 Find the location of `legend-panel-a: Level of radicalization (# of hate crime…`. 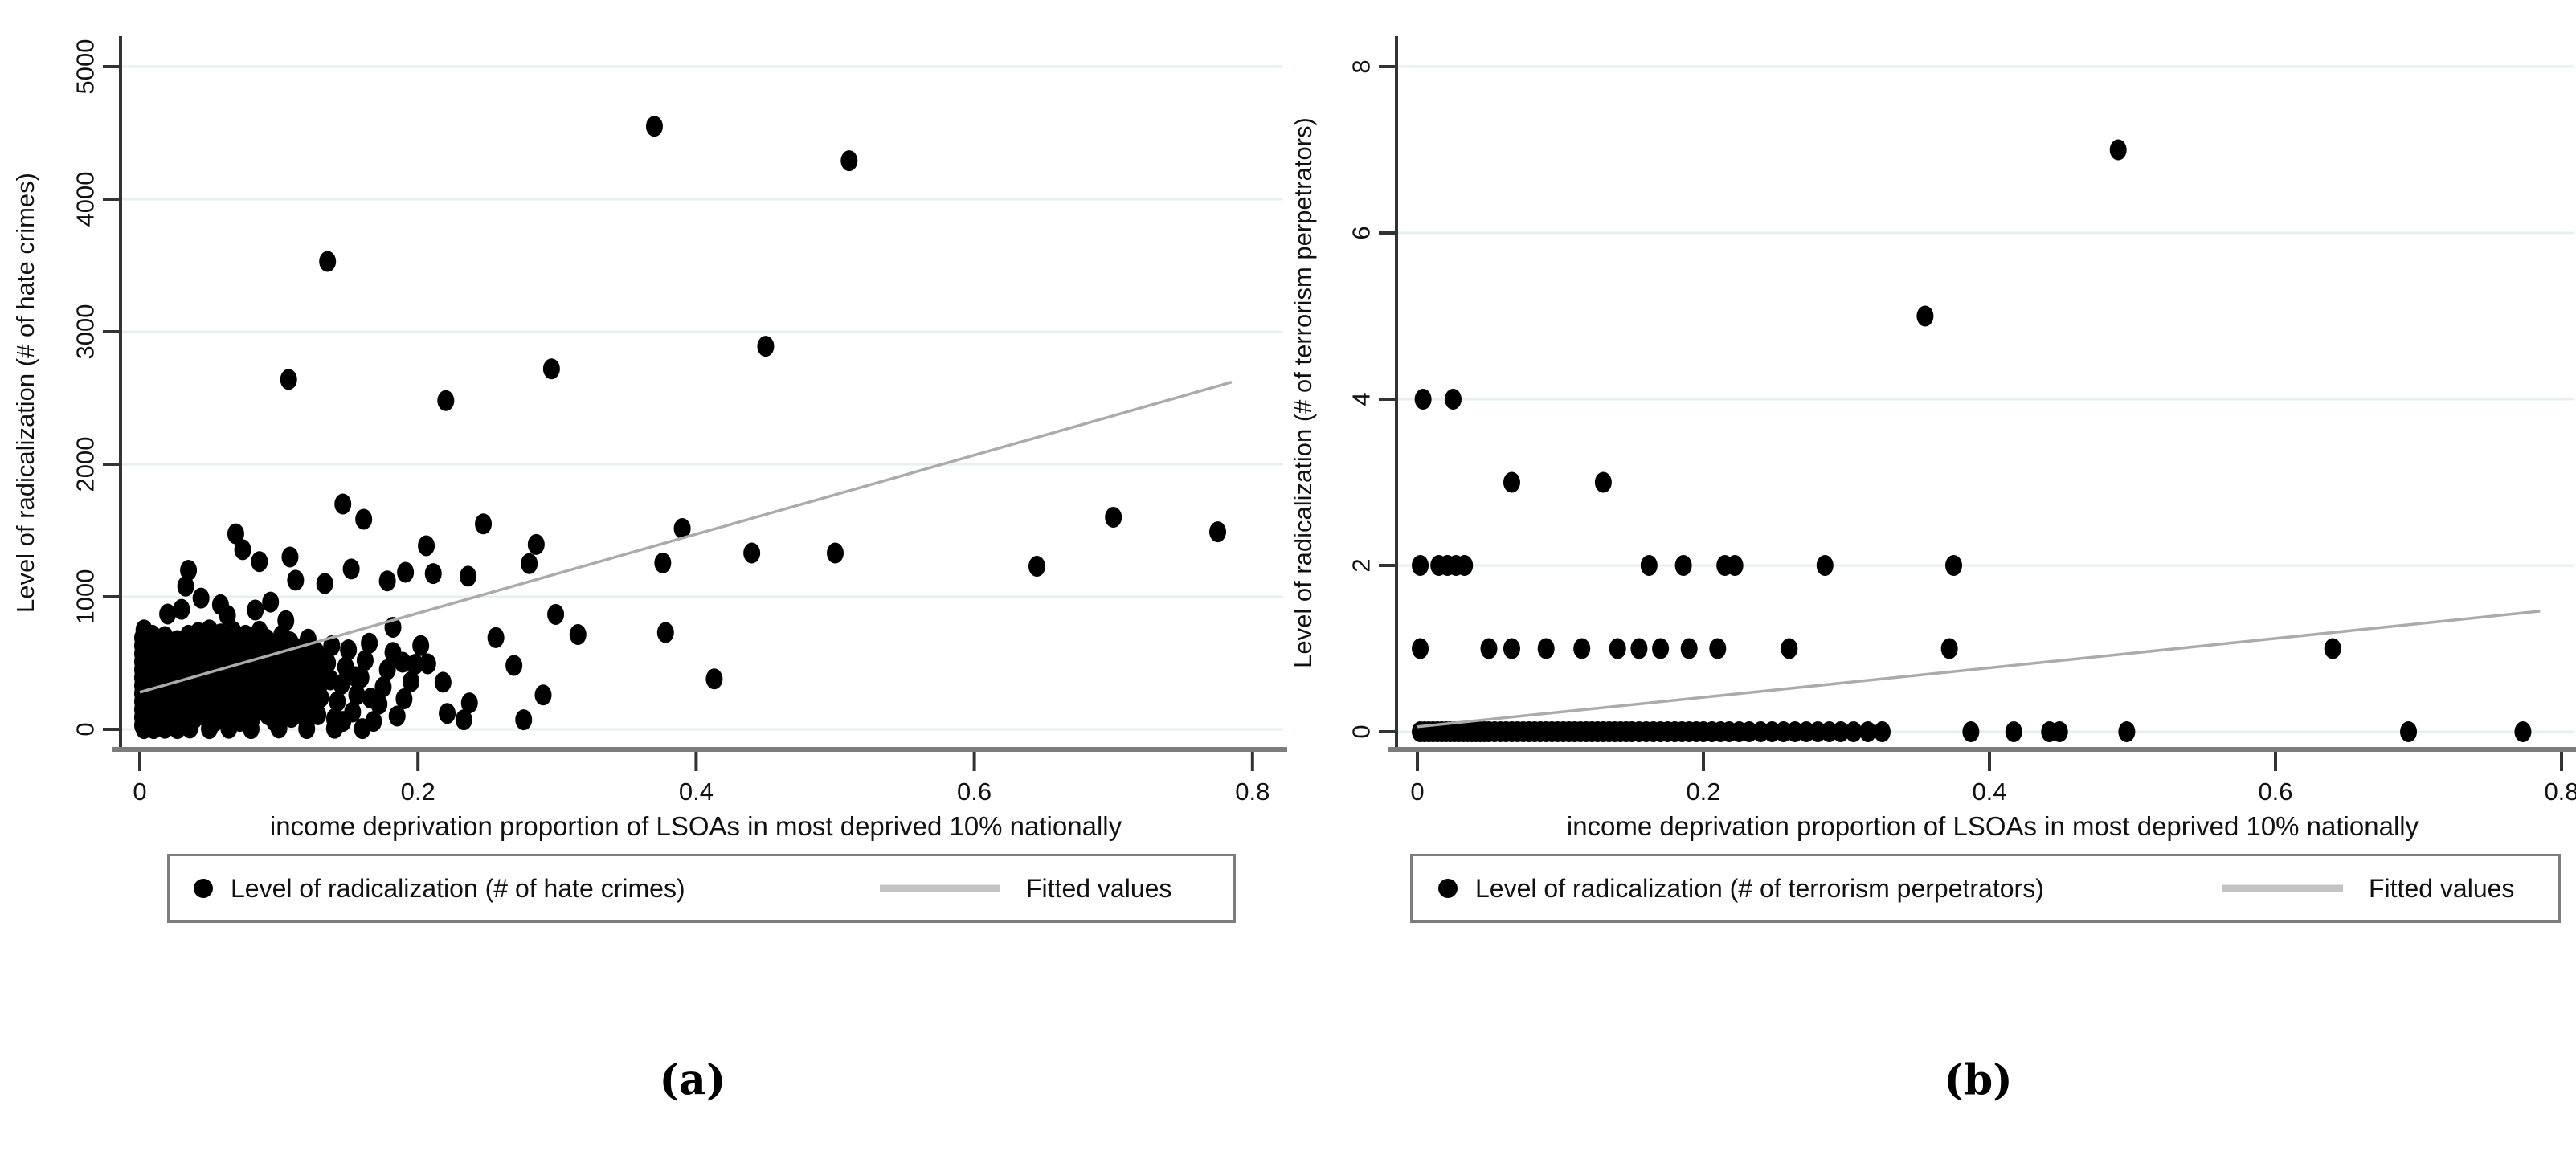

legend-panel-a: Level of radicalization (# of hate crime… is located at coordinates (702, 888).